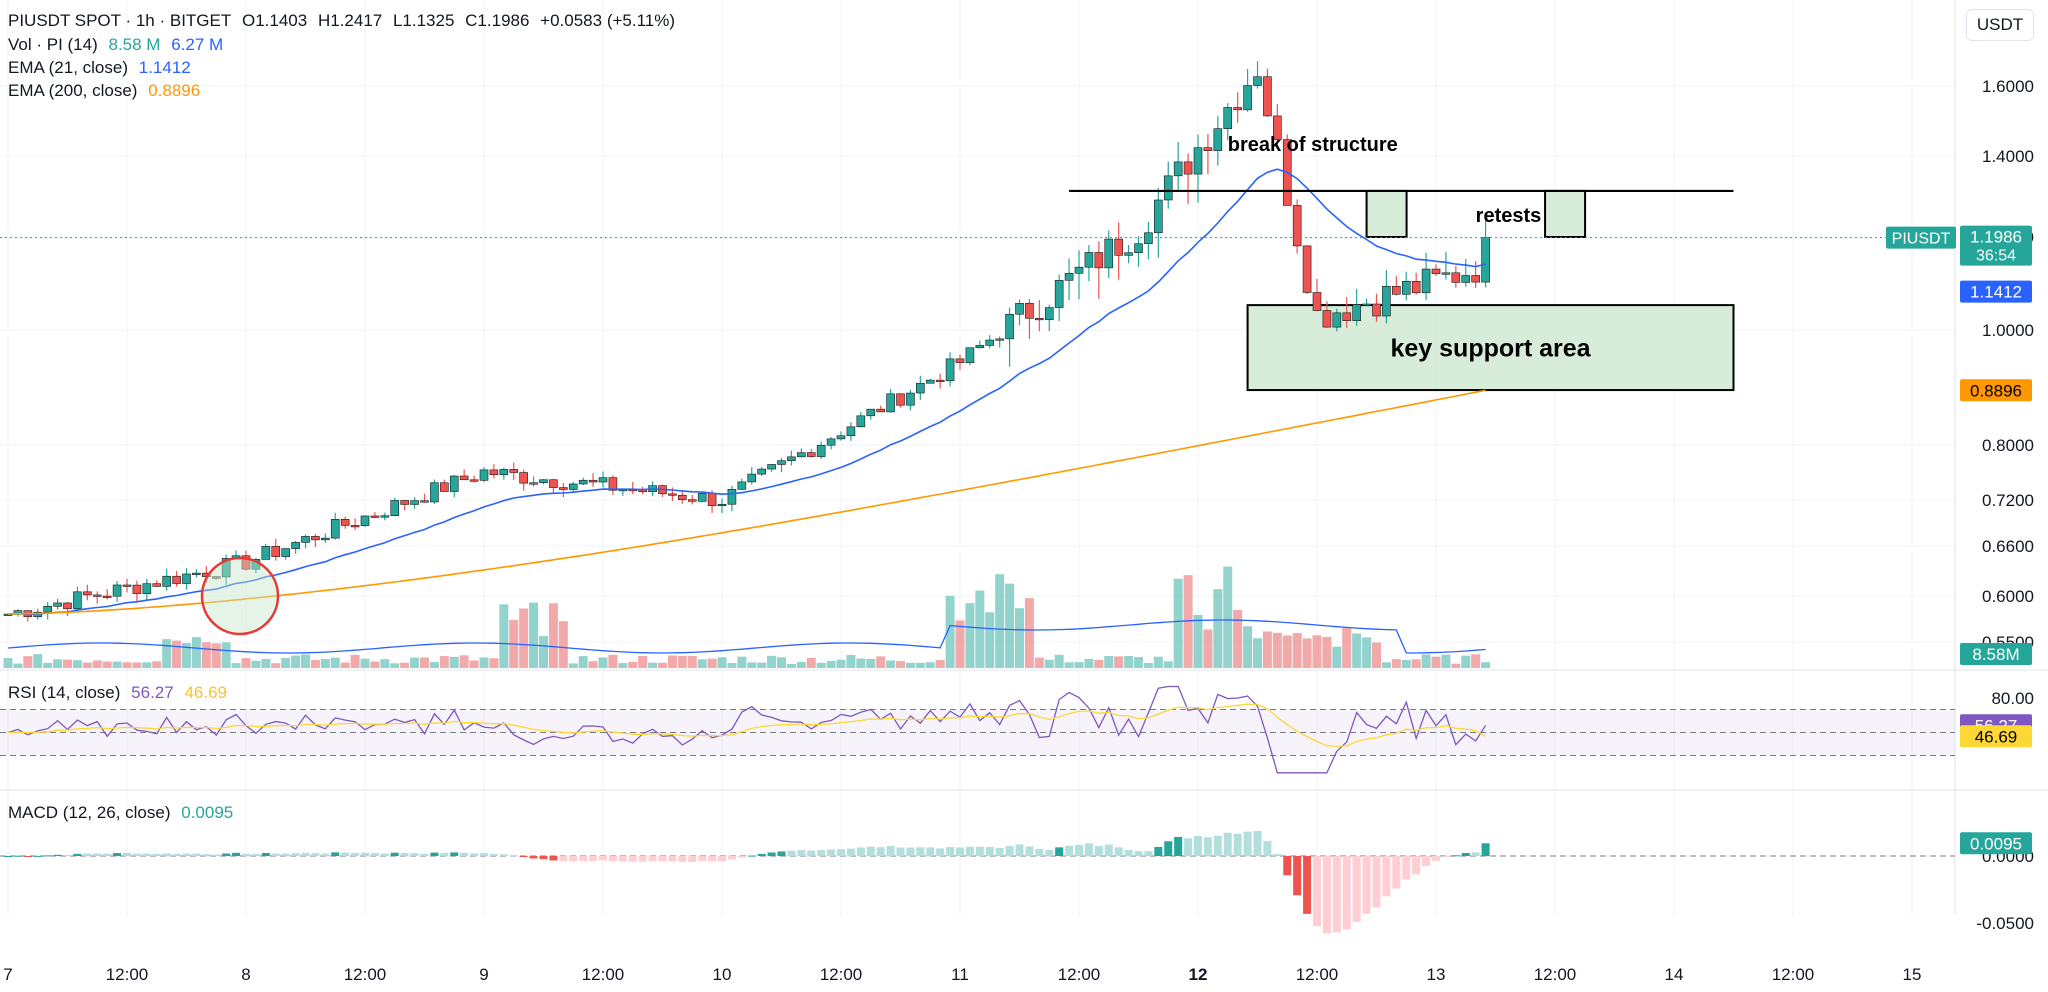  I want to click on macd-pane, so click(977, 882).